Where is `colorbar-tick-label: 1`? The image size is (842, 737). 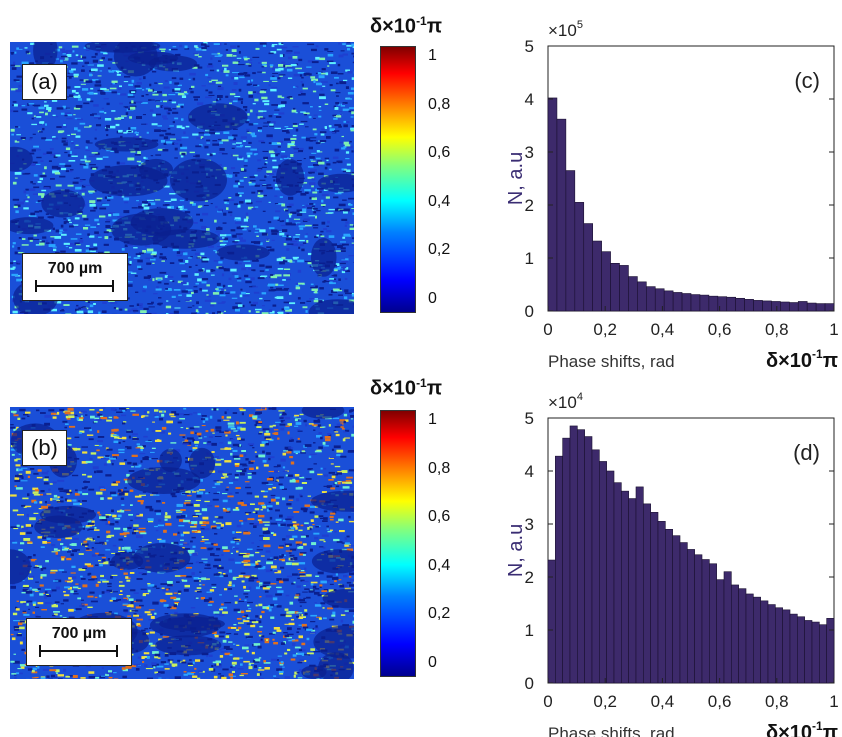
colorbar-tick-label: 1 is located at coordinates (432, 419).